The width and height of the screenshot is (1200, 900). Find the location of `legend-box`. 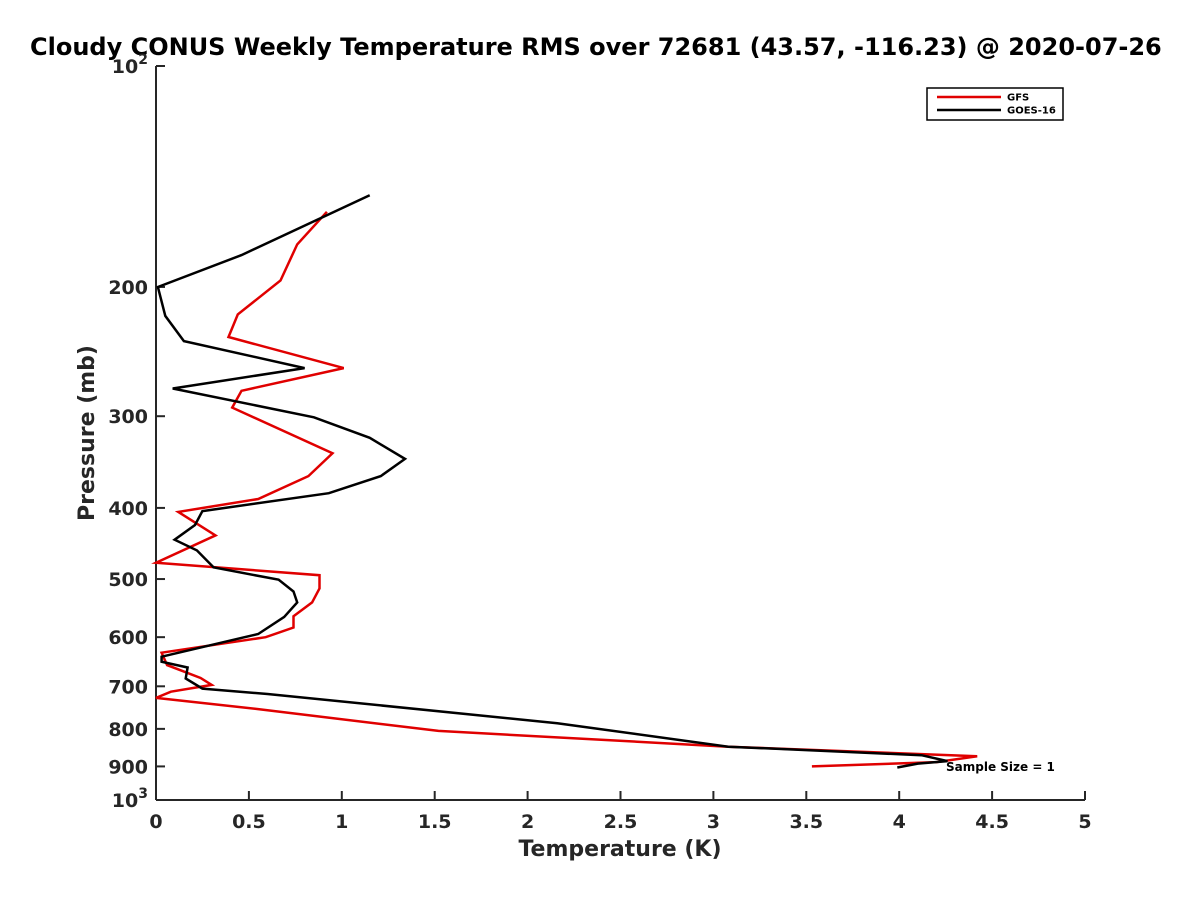

legend-box is located at coordinates (995, 104).